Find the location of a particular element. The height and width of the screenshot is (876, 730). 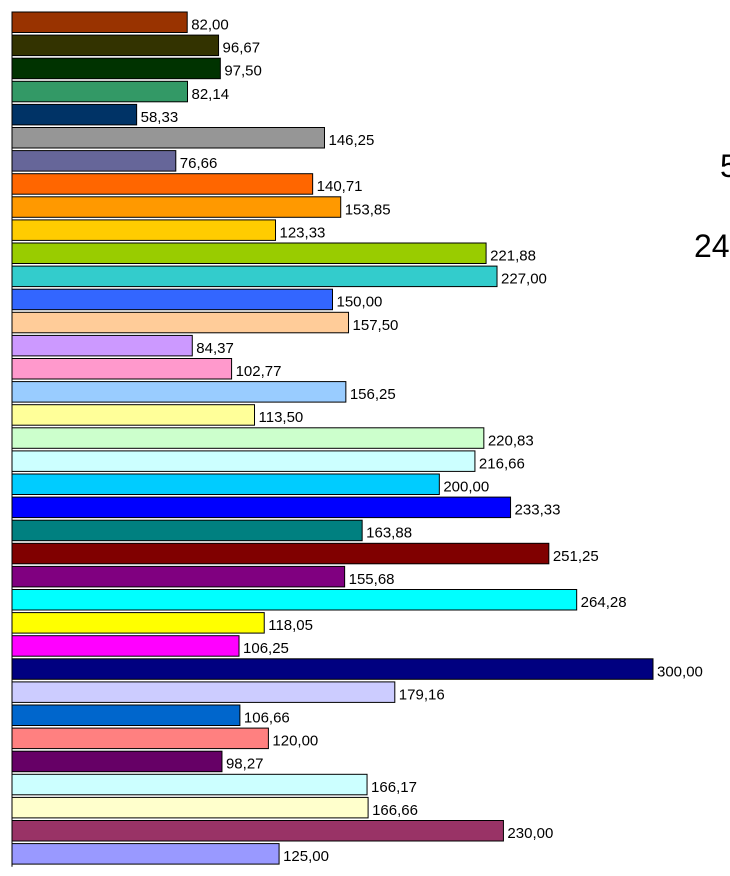

data-label-28: 106,25 is located at coordinates (266, 648).